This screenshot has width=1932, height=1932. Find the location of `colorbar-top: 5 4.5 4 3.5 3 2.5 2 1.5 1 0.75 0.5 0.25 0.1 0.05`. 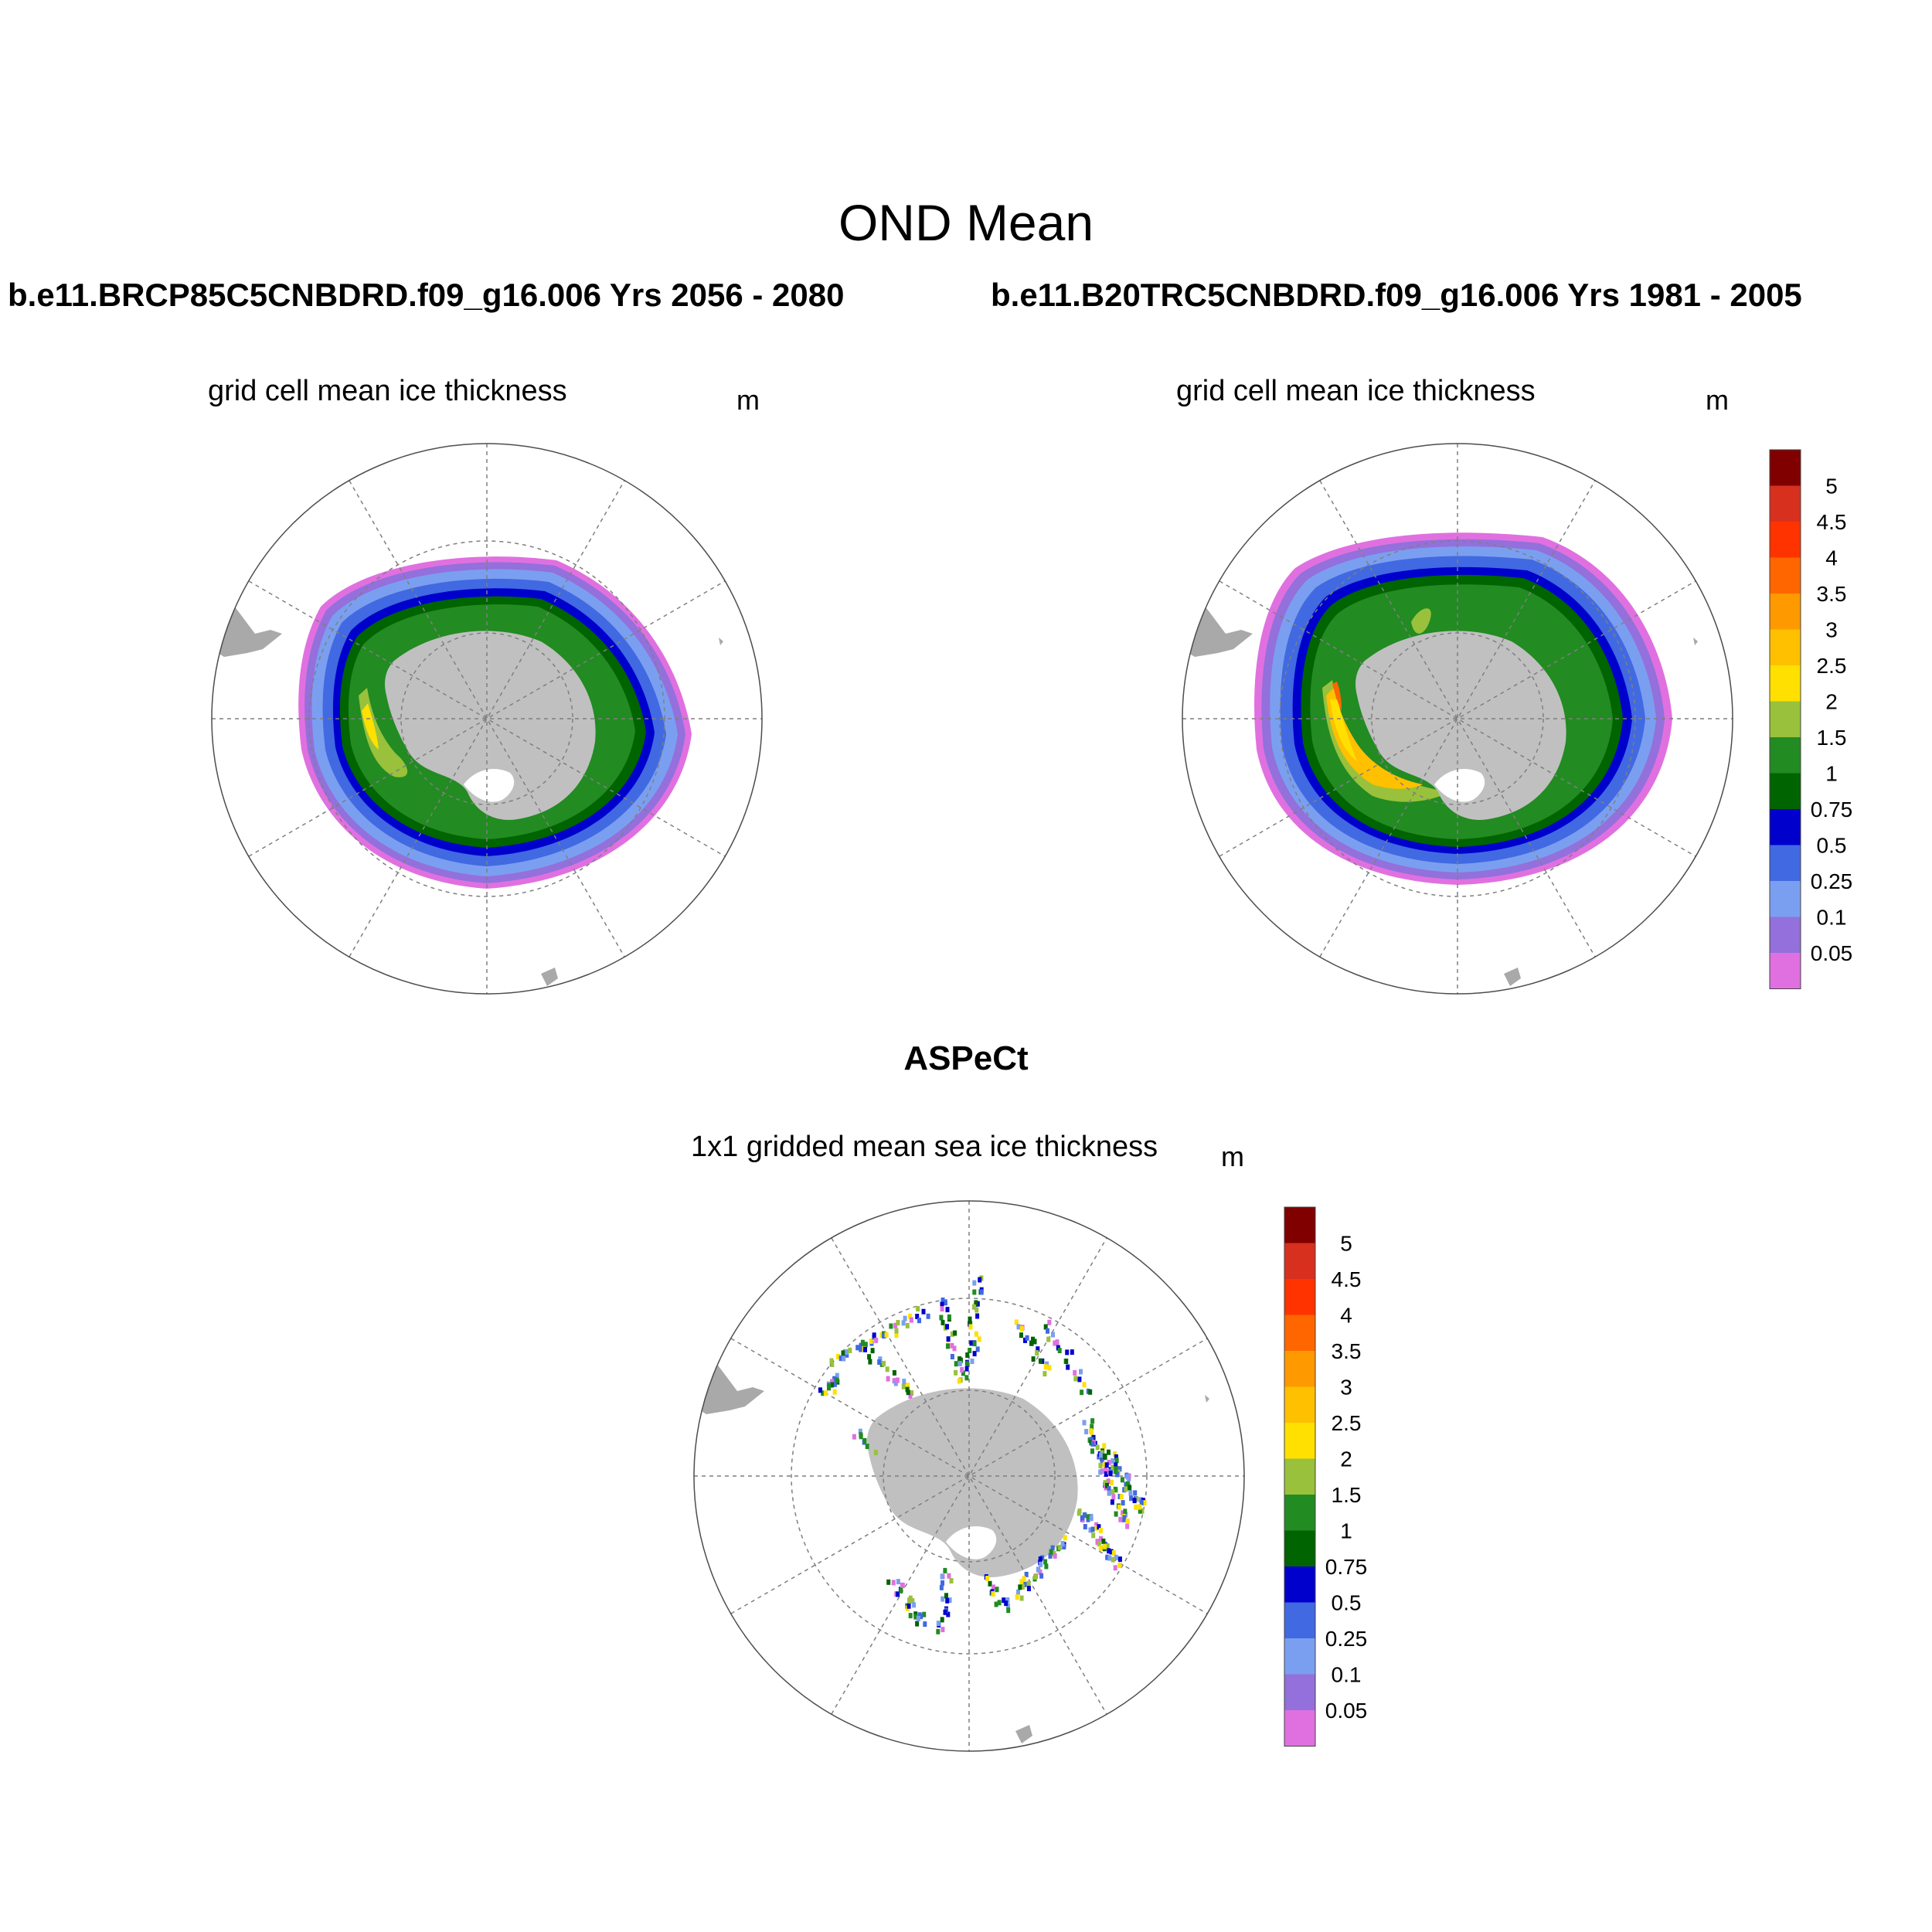

colorbar-top: 5 4.5 4 3.5 3 2.5 2 1.5 1 0.75 0.5 0.25 0.1 0.05 is located at coordinates (1811, 719).